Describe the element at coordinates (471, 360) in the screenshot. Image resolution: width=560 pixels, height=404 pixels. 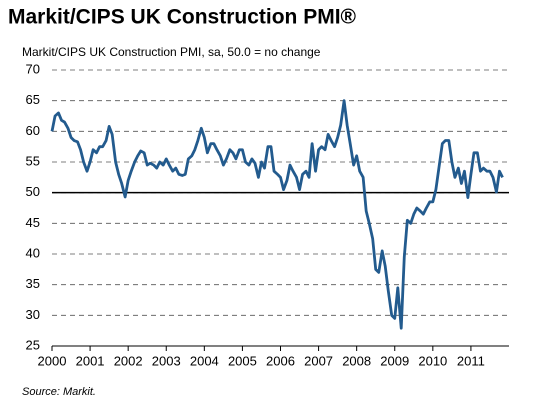
I see `x-tick-label: 2011` at that location.